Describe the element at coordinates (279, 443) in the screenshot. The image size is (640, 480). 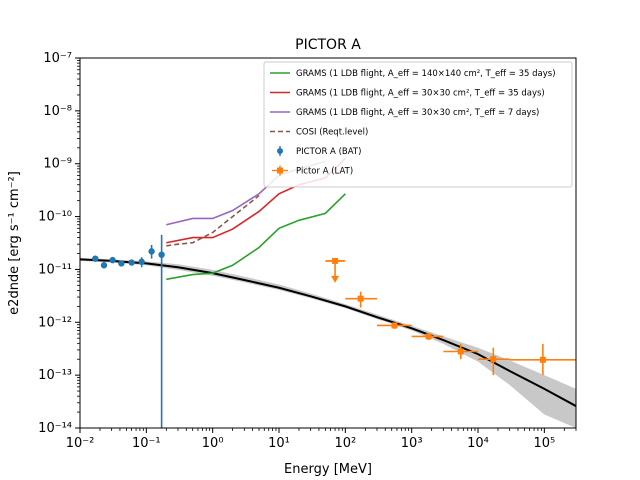
I see `x-tick-label-3: 10¹` at that location.